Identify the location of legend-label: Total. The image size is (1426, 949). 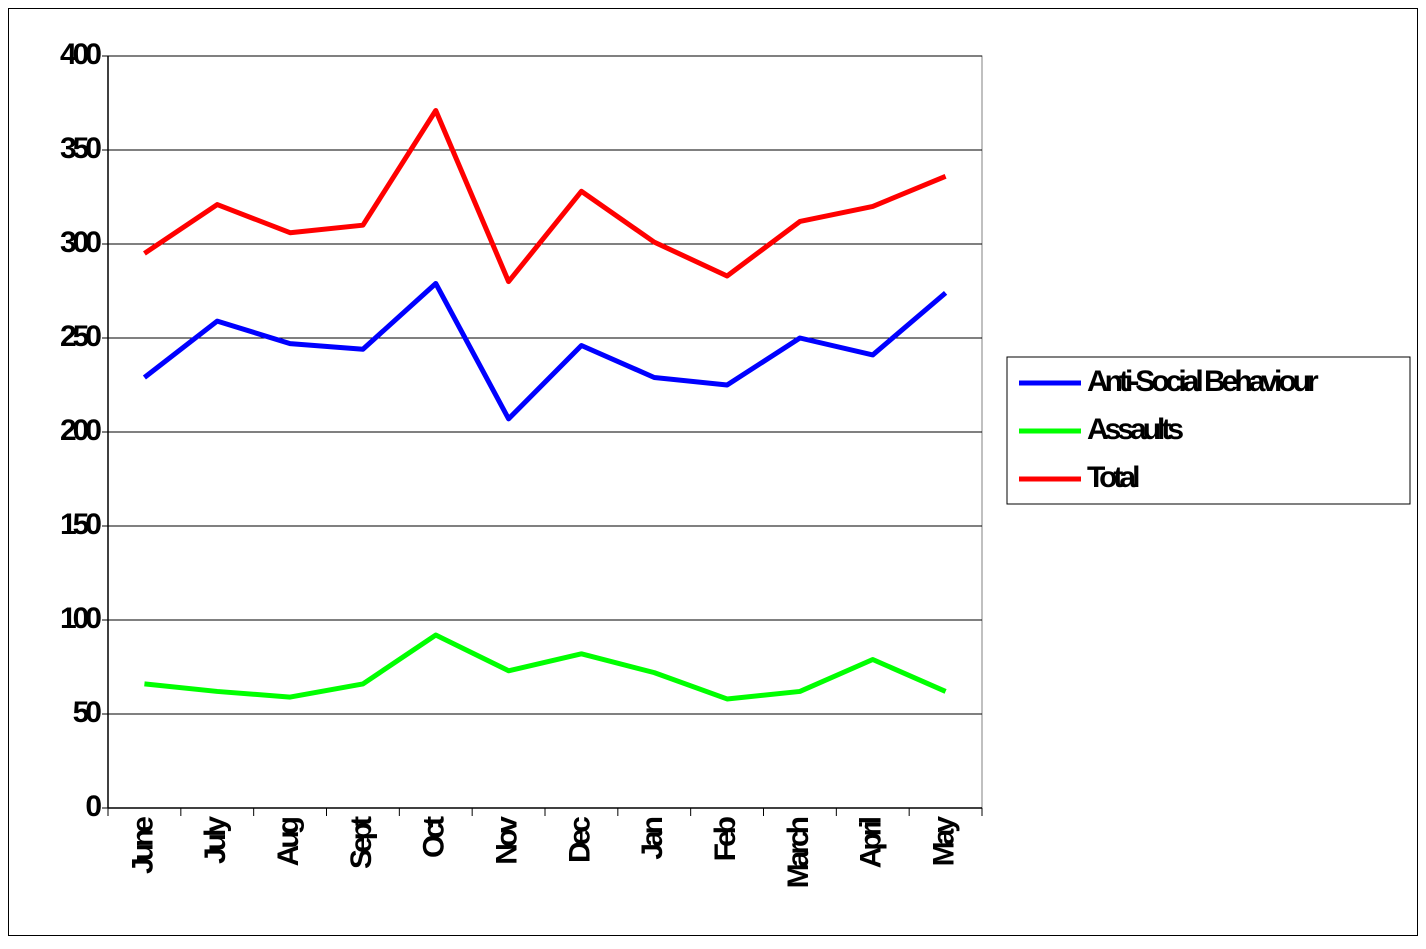
(1113, 477).